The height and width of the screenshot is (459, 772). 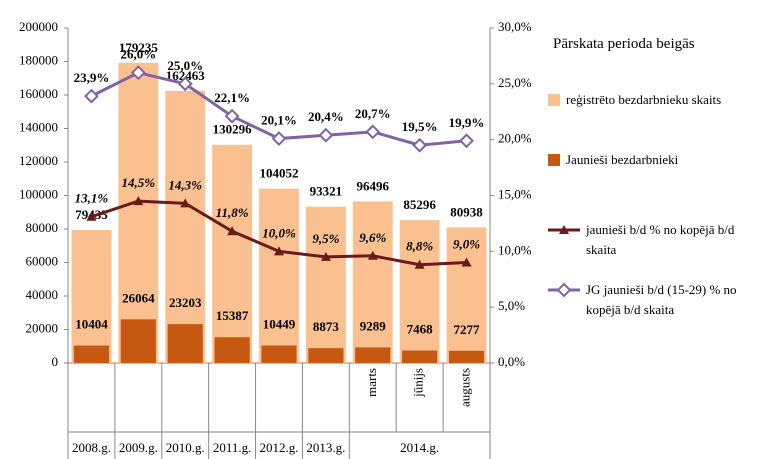 What do you see at coordinates (42, 327) in the screenshot?
I see `y-tick-label: 20000` at bounding box center [42, 327].